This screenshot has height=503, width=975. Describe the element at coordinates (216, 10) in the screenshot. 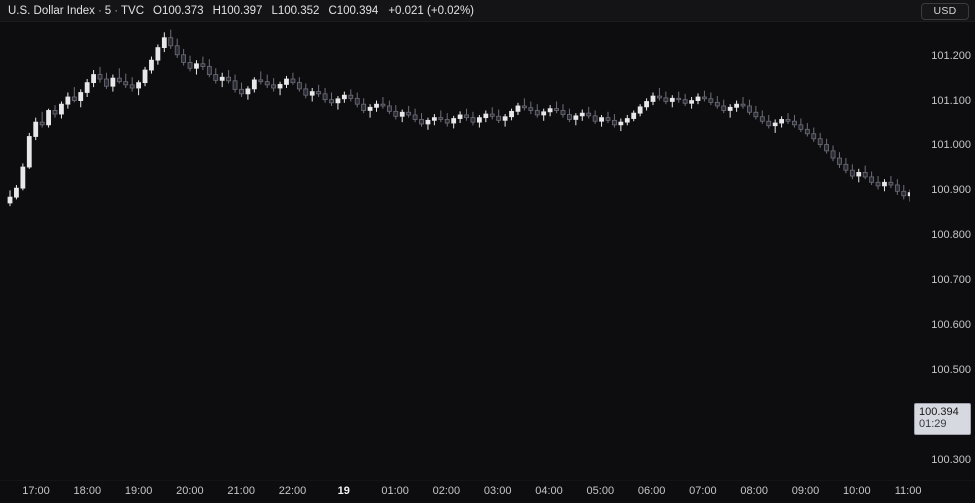

I see `high-label: H` at that location.